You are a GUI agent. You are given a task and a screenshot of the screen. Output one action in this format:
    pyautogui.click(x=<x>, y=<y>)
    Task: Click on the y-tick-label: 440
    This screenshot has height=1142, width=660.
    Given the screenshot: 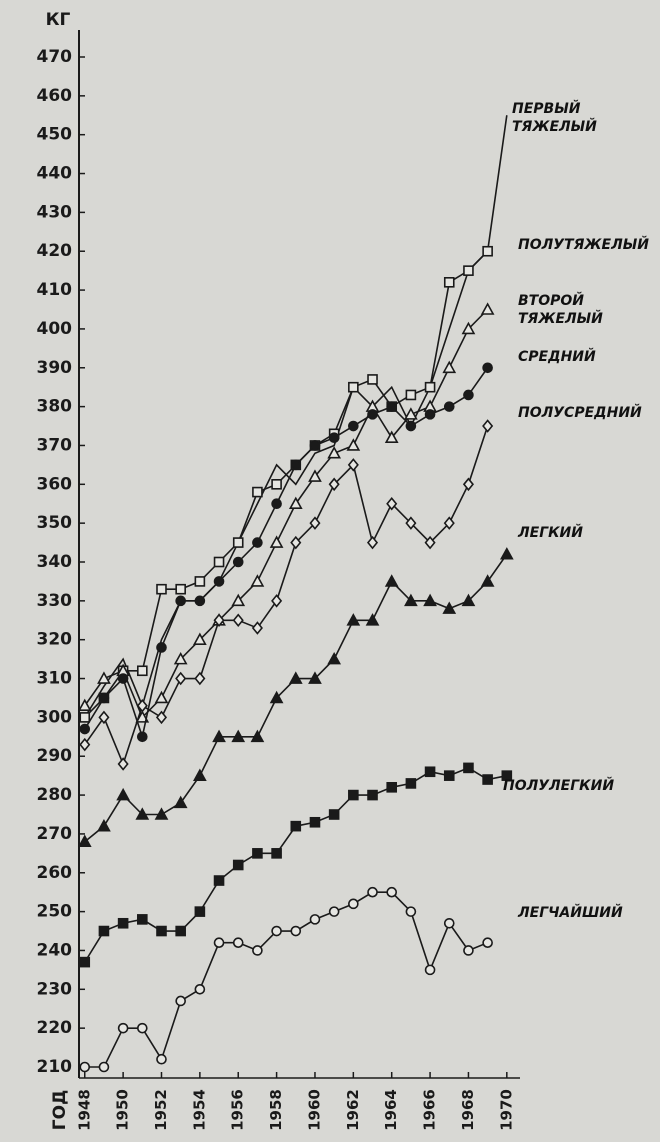 What is the action you would take?
    pyautogui.click(x=55, y=174)
    